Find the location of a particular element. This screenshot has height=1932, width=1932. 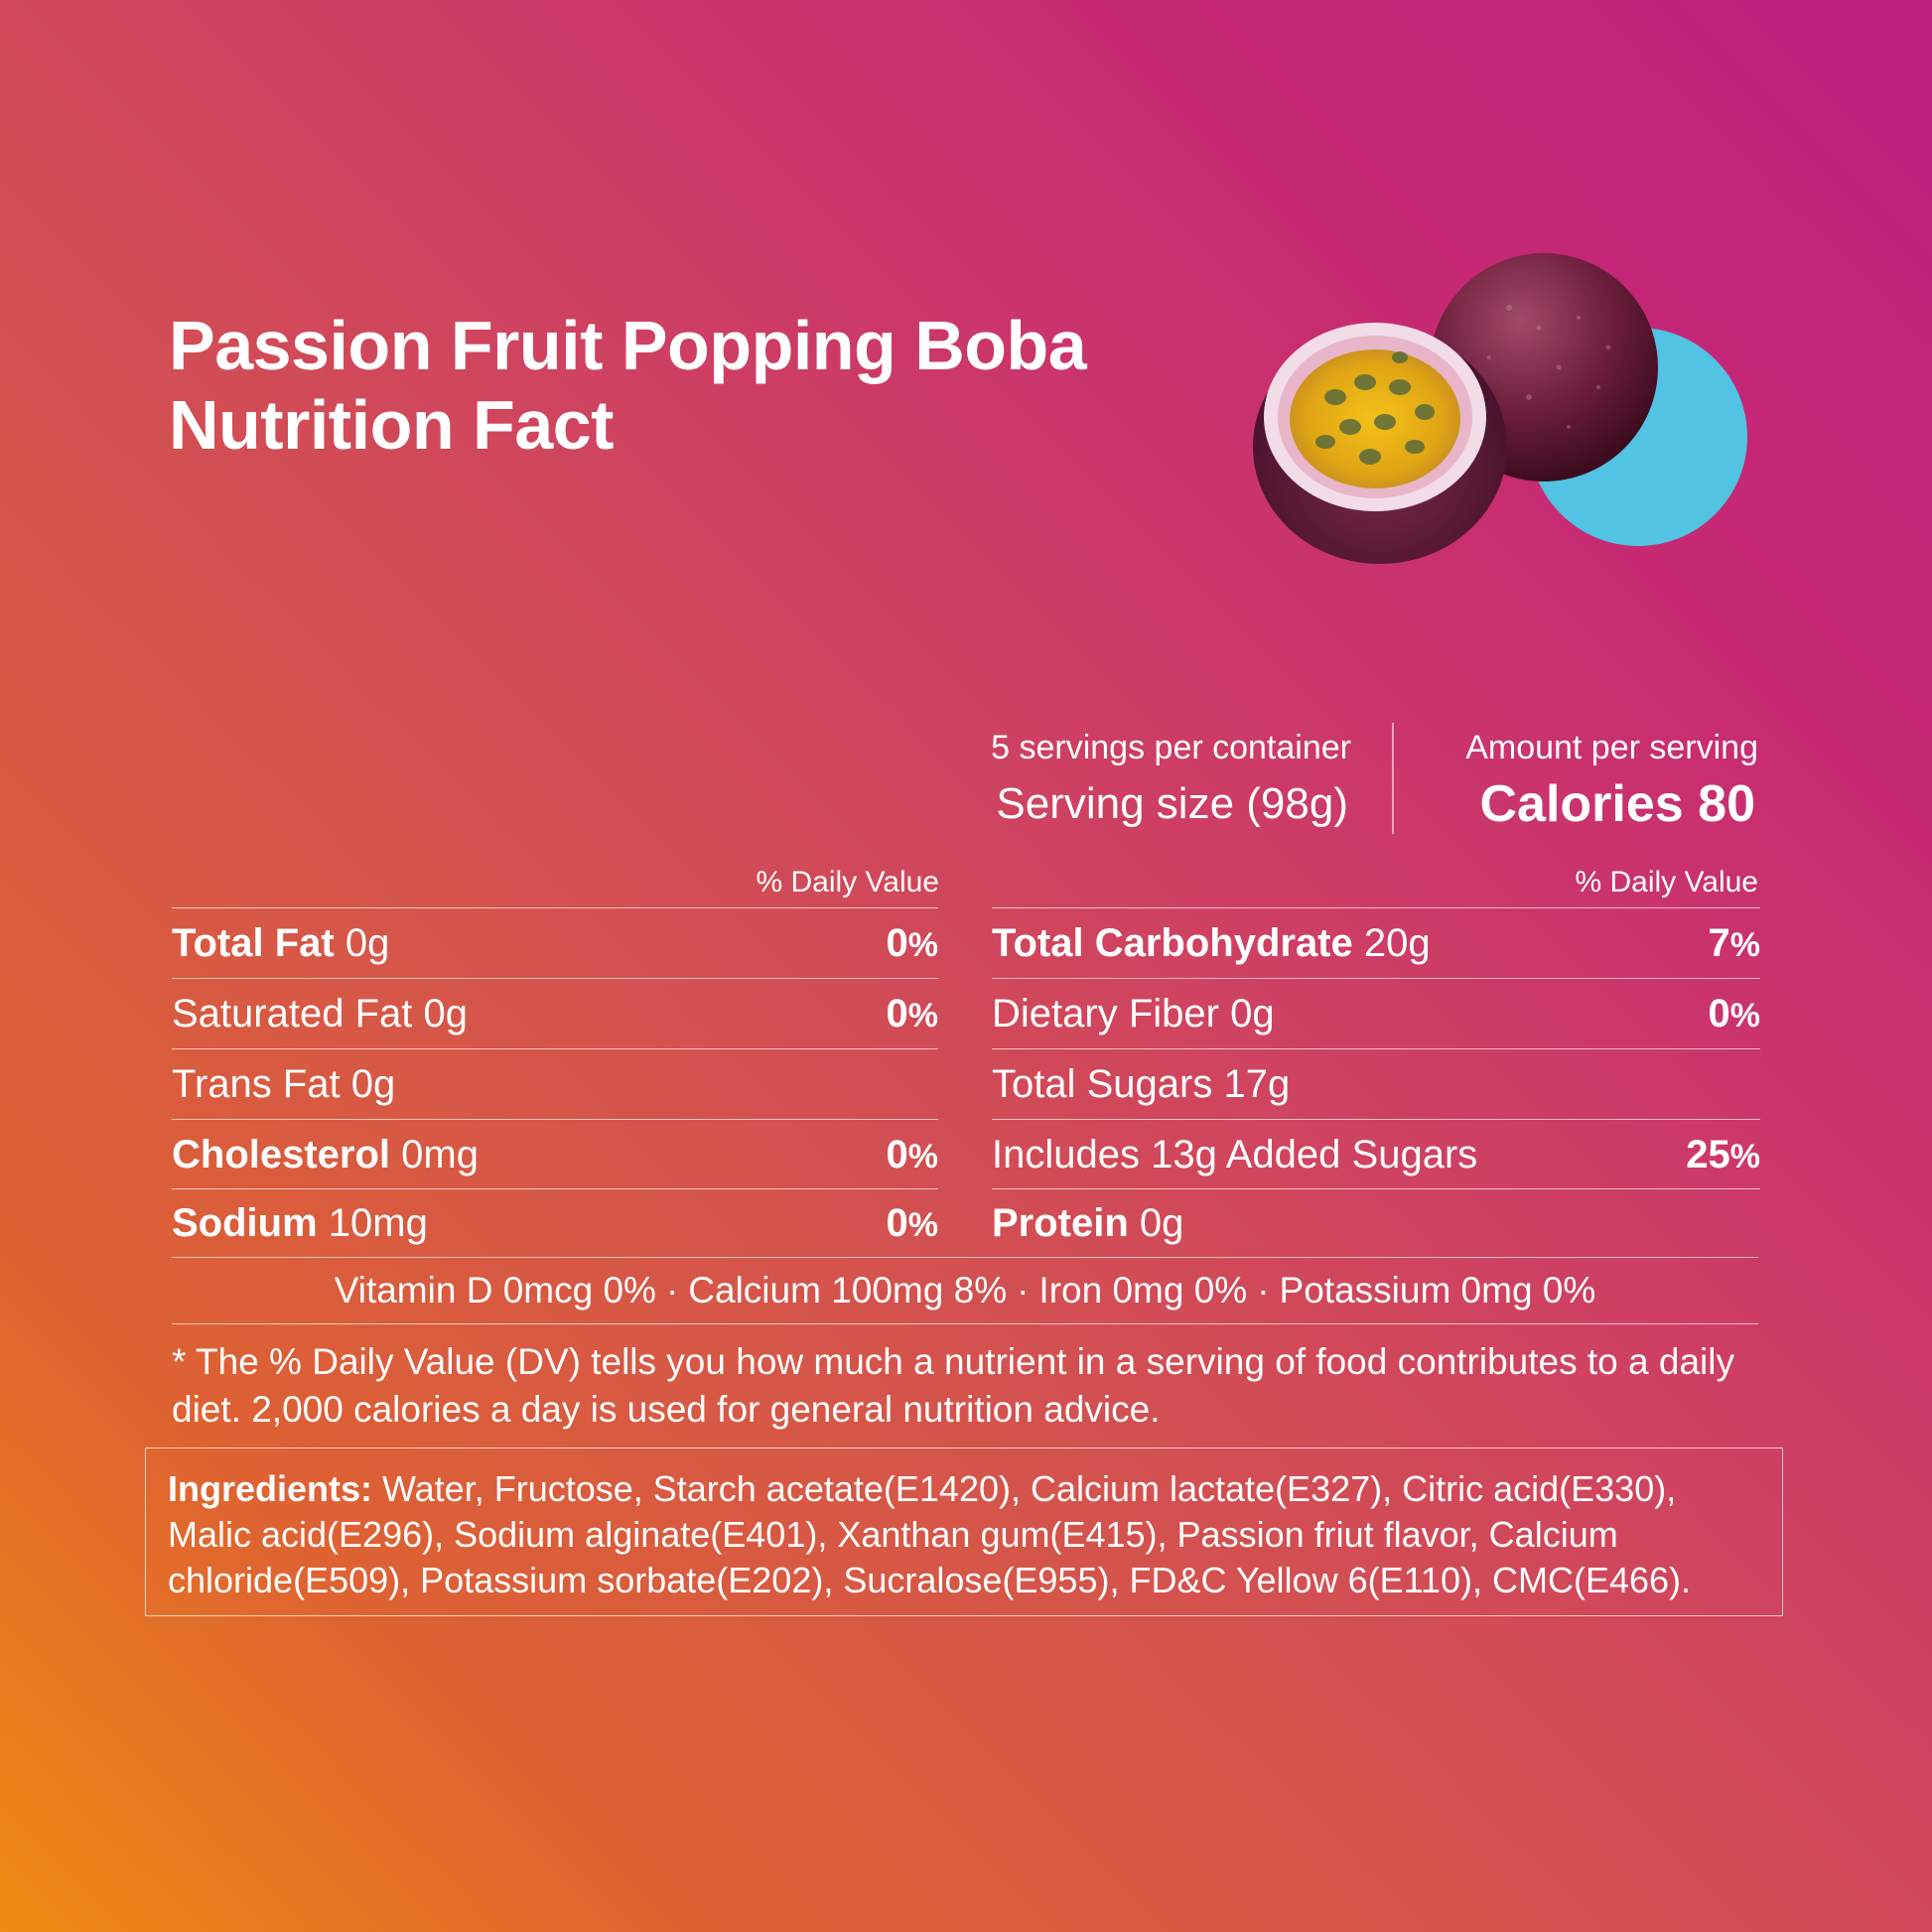

daily-value-header-right: % Daily Value is located at coordinates (1666, 882).